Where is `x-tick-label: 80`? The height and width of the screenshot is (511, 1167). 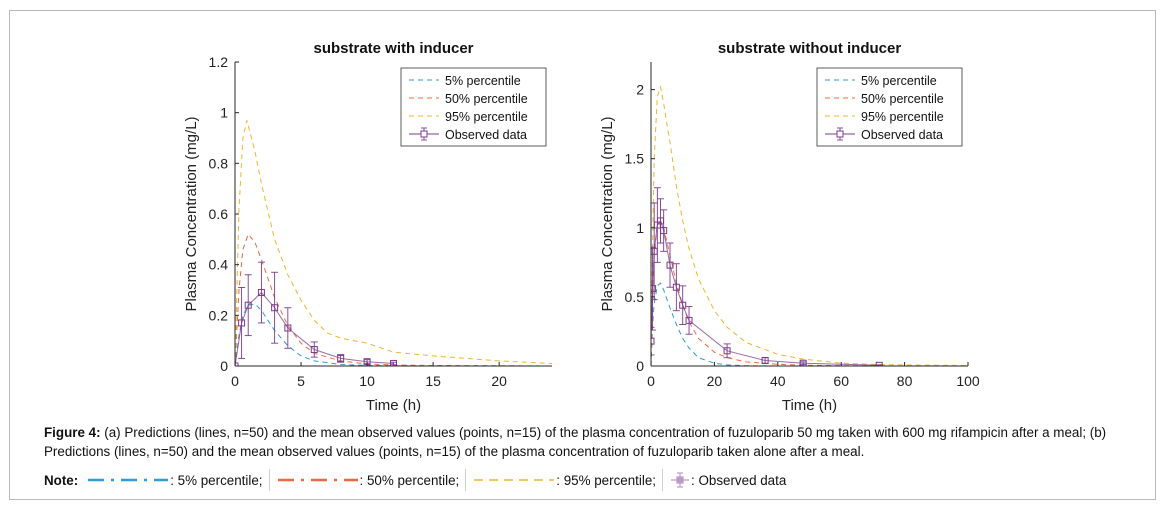
x-tick-label: 80 is located at coordinates (905, 381).